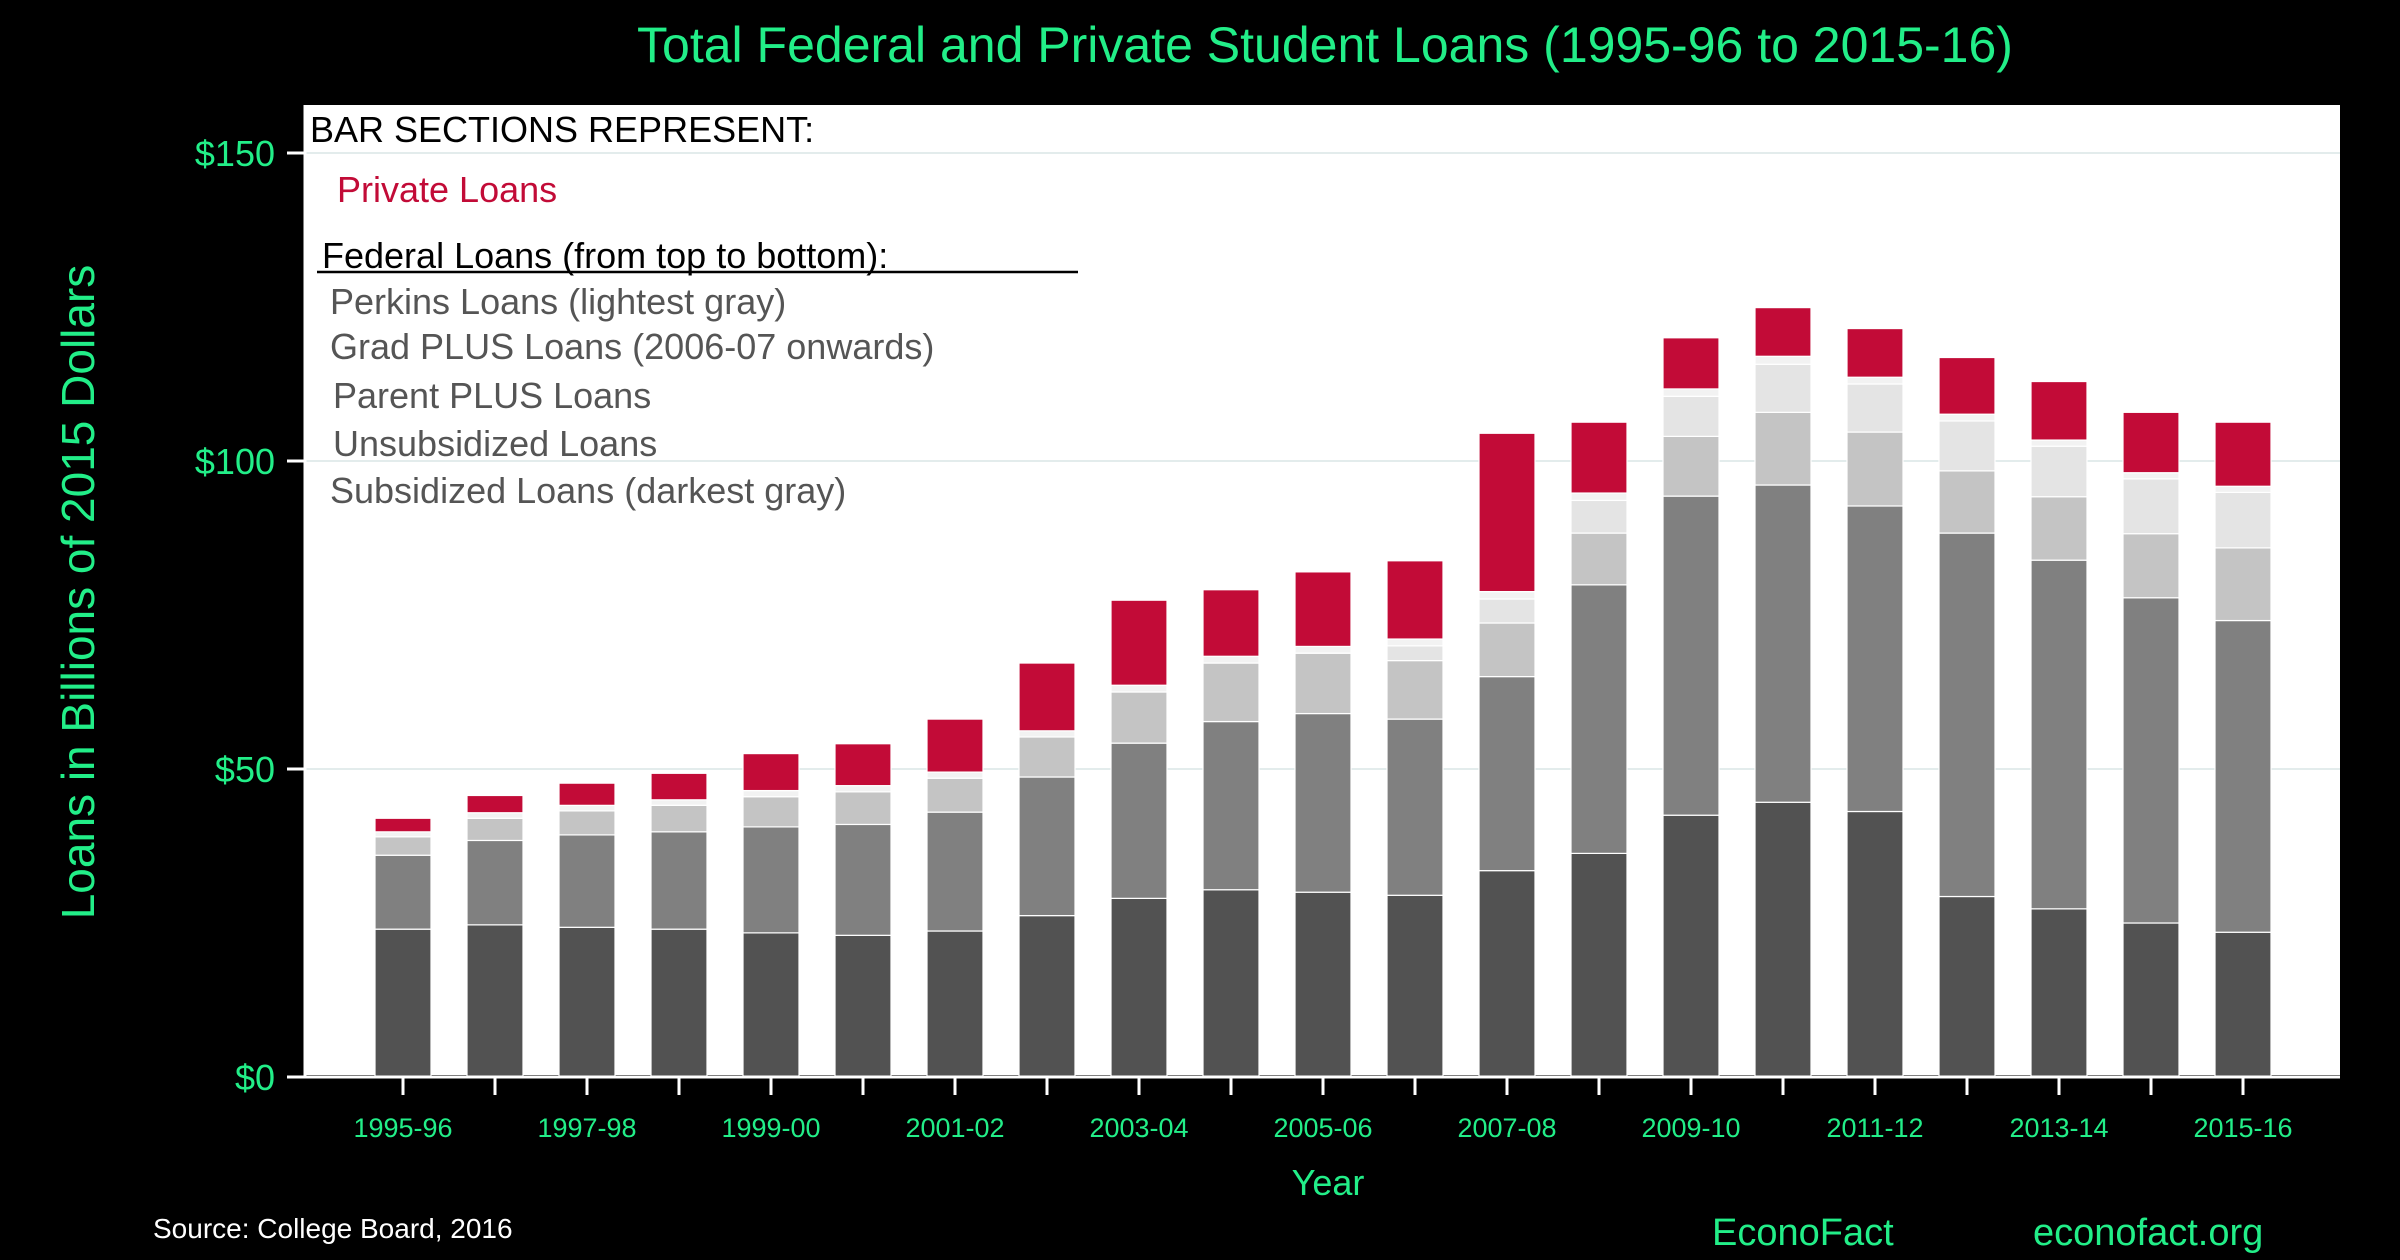 The image size is (2400, 1260). What do you see at coordinates (78, 592) in the screenshot?
I see `y-axis-label: Loans in Billions of 2015 Dollars` at bounding box center [78, 592].